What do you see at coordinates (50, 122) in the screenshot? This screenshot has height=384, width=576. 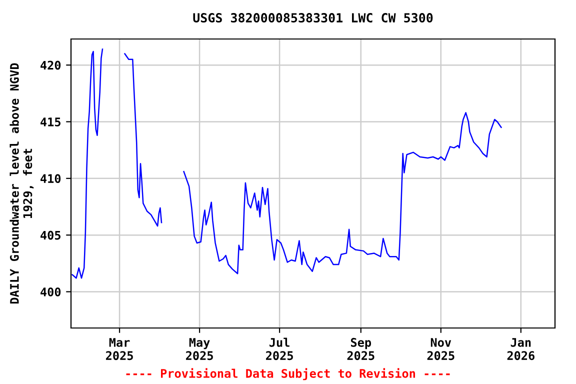 I see `y-tick-label: 415` at bounding box center [50, 122].